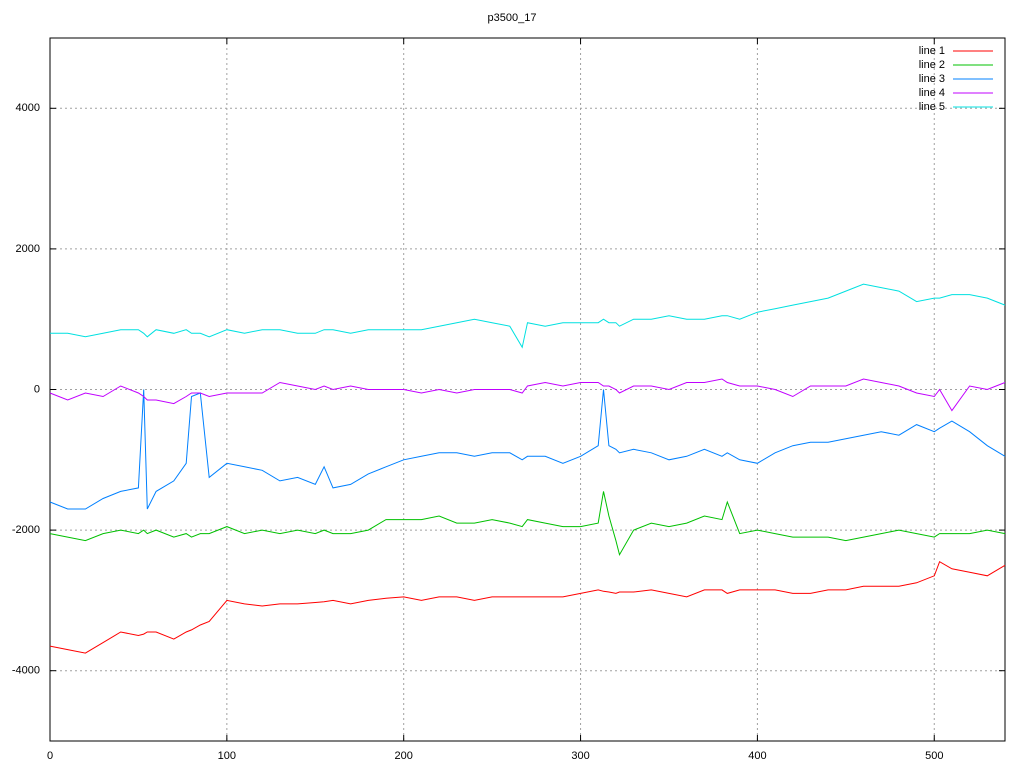 The width and height of the screenshot is (1024, 773). What do you see at coordinates (932, 93) in the screenshot?
I see `legend-label: line 4` at bounding box center [932, 93].